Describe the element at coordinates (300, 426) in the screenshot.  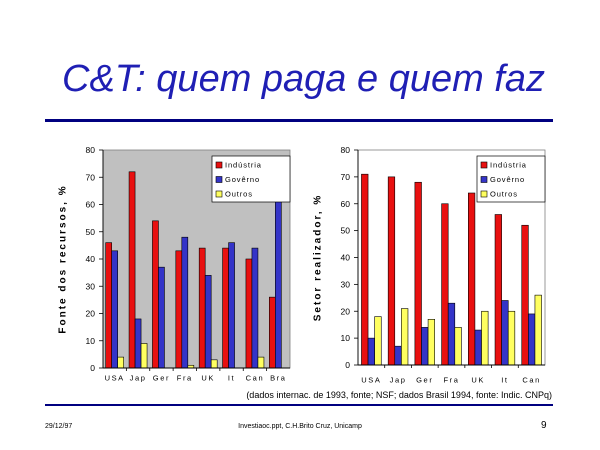
I see `footer-file-credit: Investiaoc.ppt, C.H.Brito Cruz, Unicamp` at that location.